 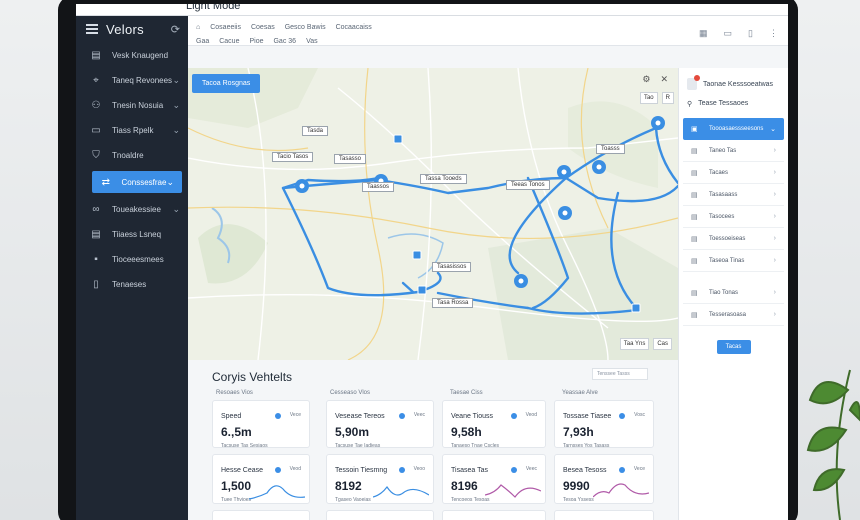 I want to click on breadcrumb-item: Cocaacaiss, so click(x=353, y=27).